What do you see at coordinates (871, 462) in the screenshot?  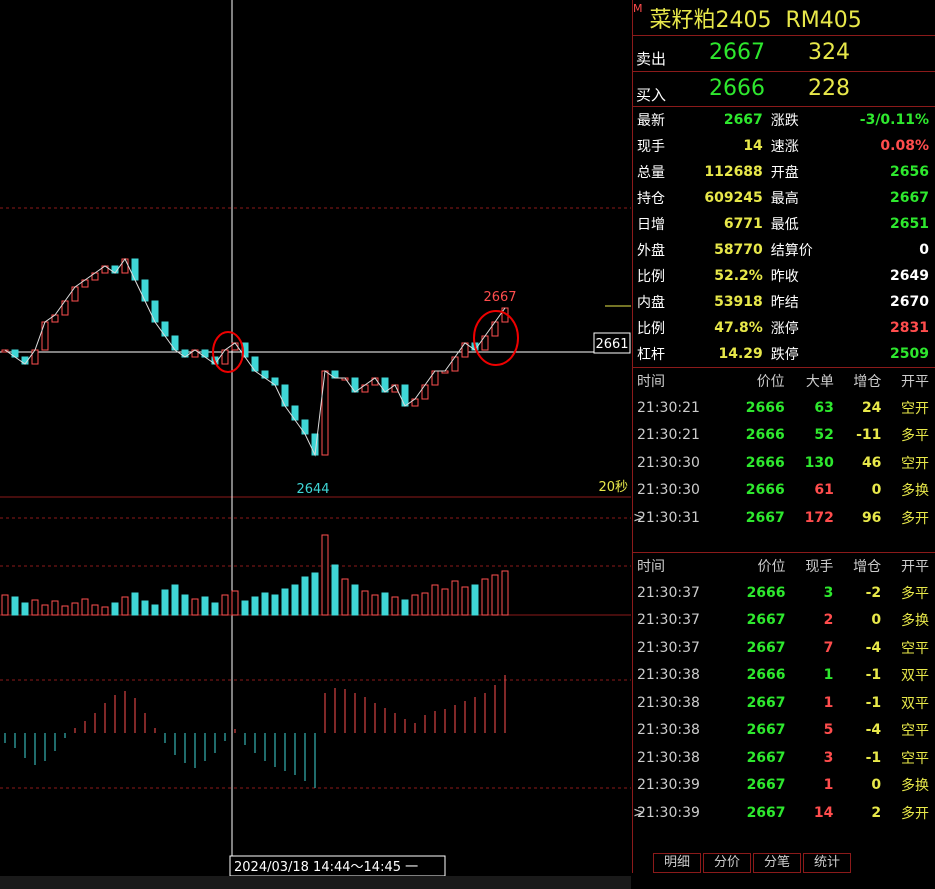 I see `trade-cell: 46` at bounding box center [871, 462].